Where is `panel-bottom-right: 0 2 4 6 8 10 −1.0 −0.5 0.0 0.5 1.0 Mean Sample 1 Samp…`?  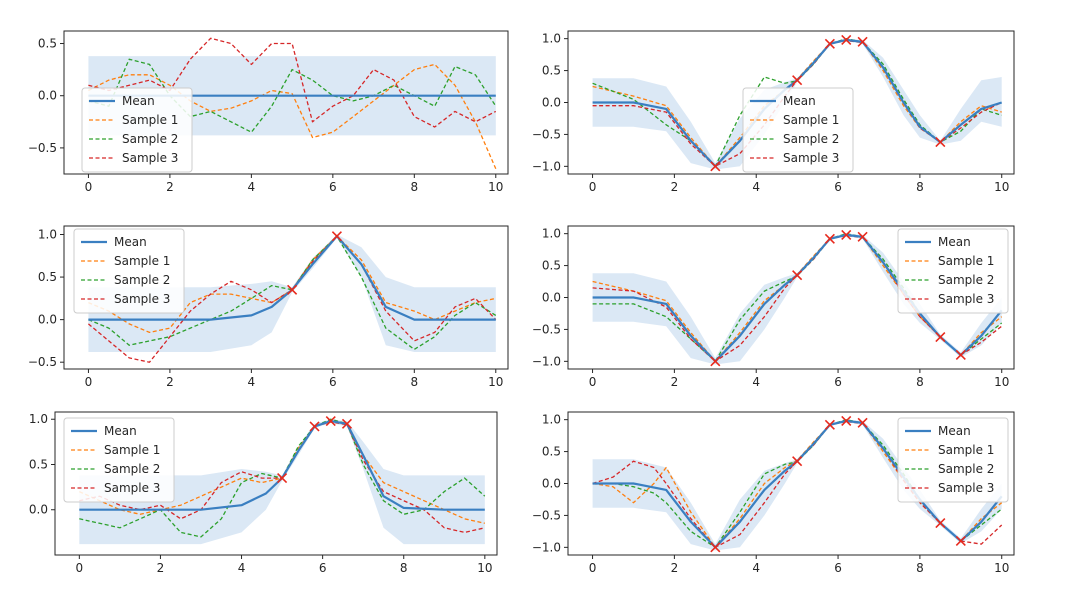 panel-bottom-right: 0 2 4 6 8 10 −1.0 −0.5 0.0 0.5 1.0 Mean Sample 1 Samp… is located at coordinates (773, 493).